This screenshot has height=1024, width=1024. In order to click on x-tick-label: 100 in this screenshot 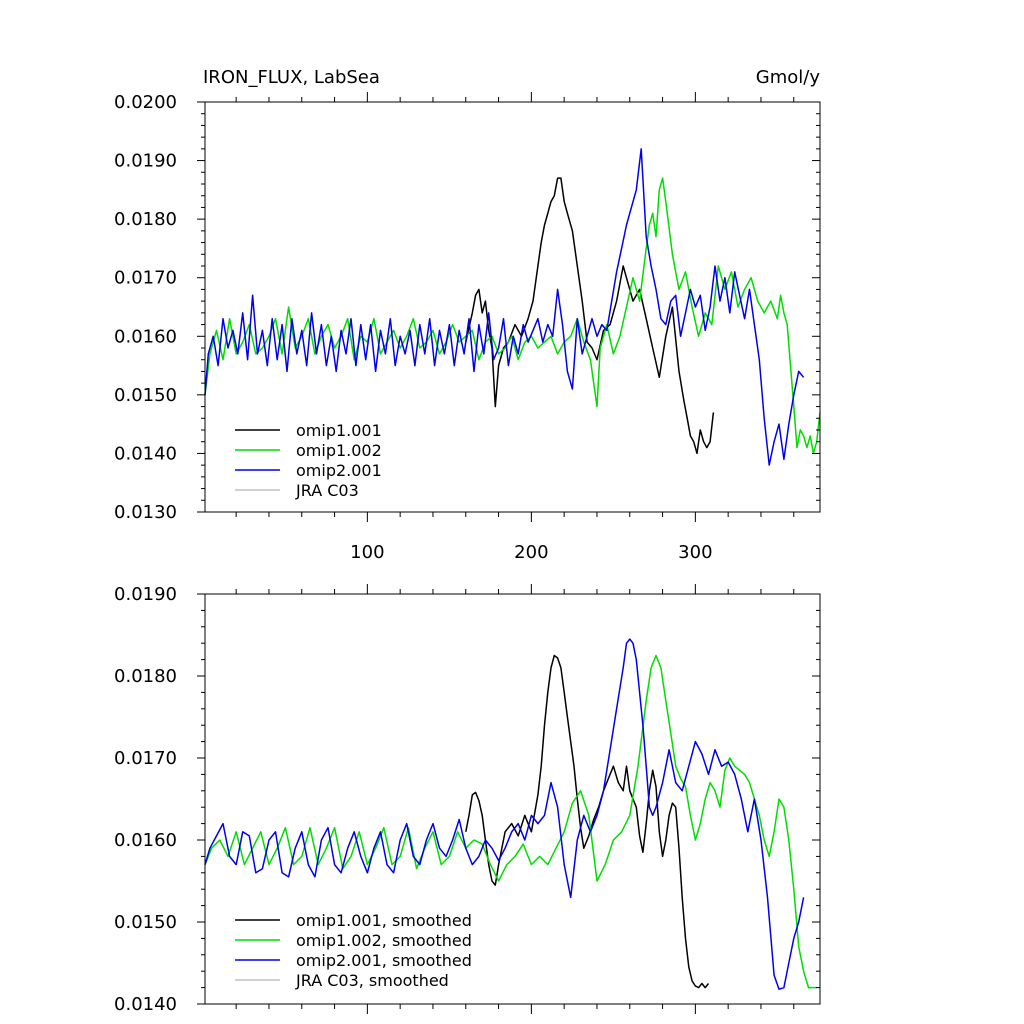, I will do `click(367, 552)`.